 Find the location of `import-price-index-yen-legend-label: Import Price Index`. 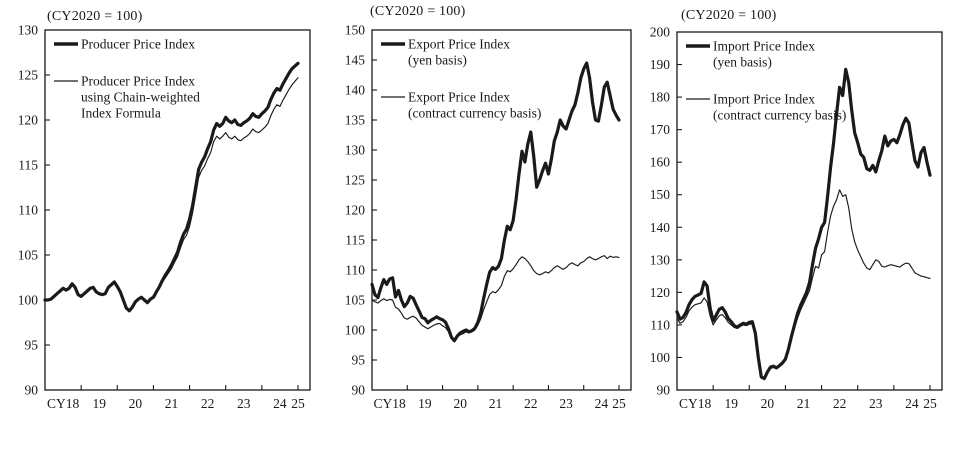

import-price-index-yen-legend-label: Import Price Index is located at coordinates (764, 46).